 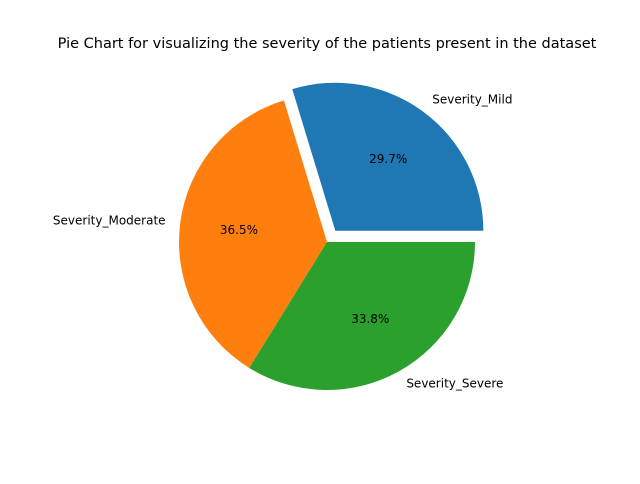 What do you see at coordinates (239, 230) in the screenshot?
I see `slice-percent-label: 36.5%` at bounding box center [239, 230].